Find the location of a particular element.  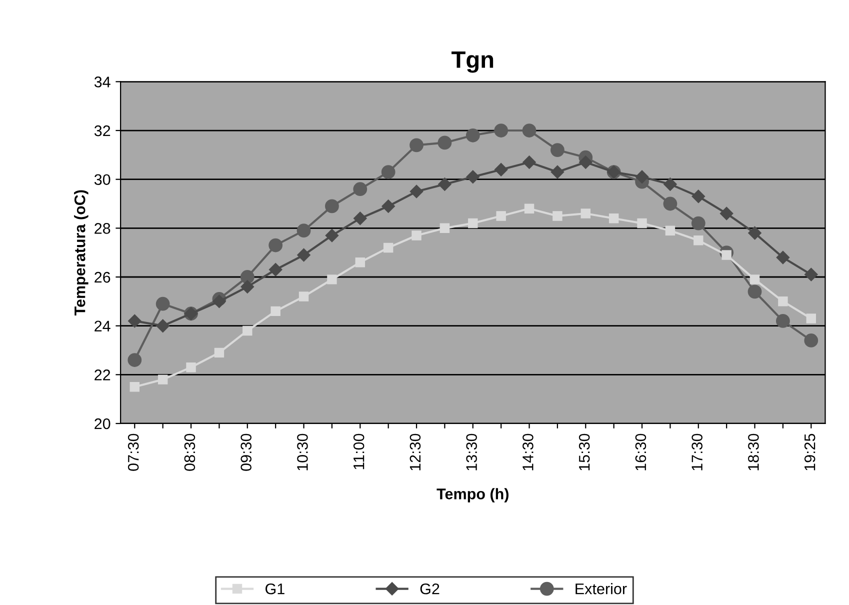

x-axis-title: Tempo (h) is located at coordinates (472, 495).